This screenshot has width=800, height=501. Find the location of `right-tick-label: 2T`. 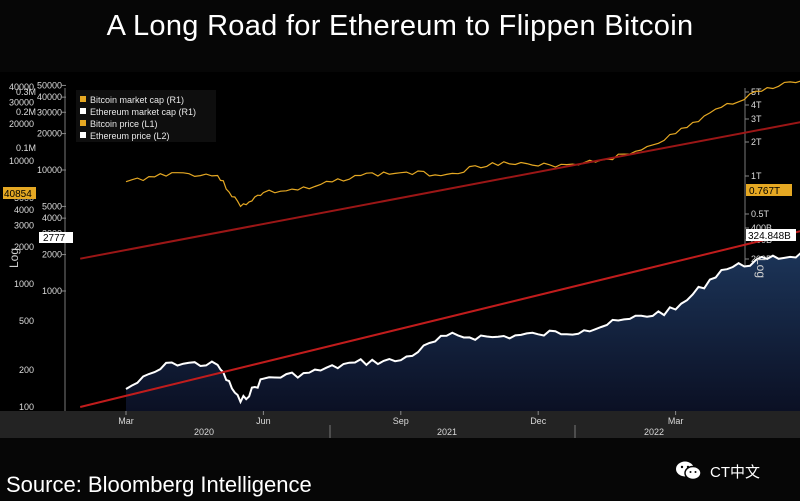

right-tick-label: 2T is located at coordinates (756, 142).